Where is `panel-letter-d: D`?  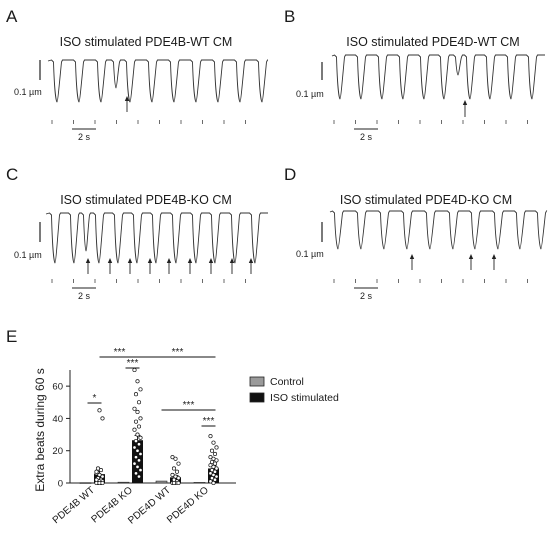
panel-letter-d: D is located at coordinates (290, 174).